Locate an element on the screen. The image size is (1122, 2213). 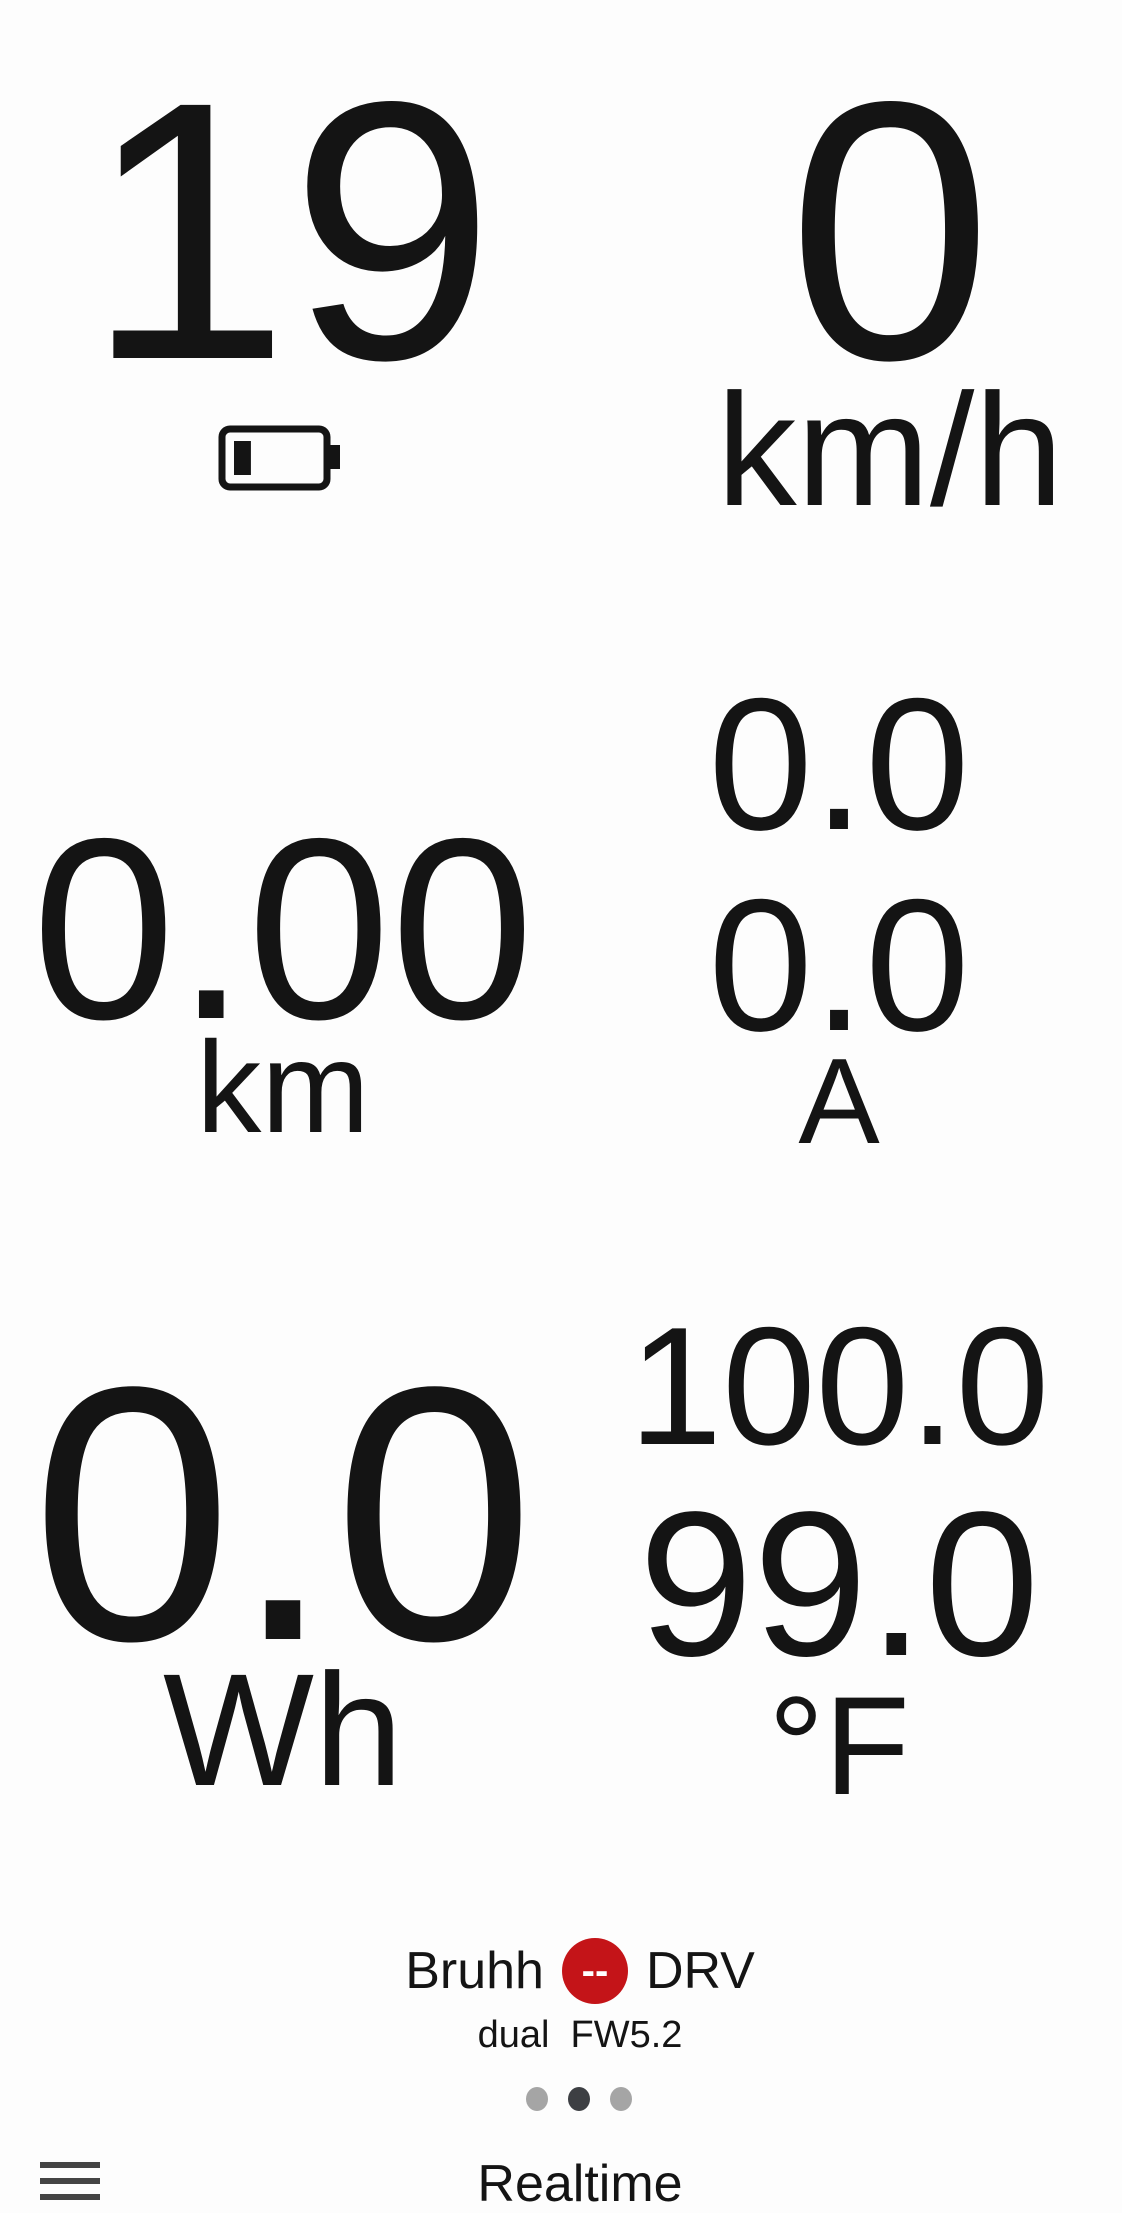
speed-unit: km/h is located at coordinates (890, 449).